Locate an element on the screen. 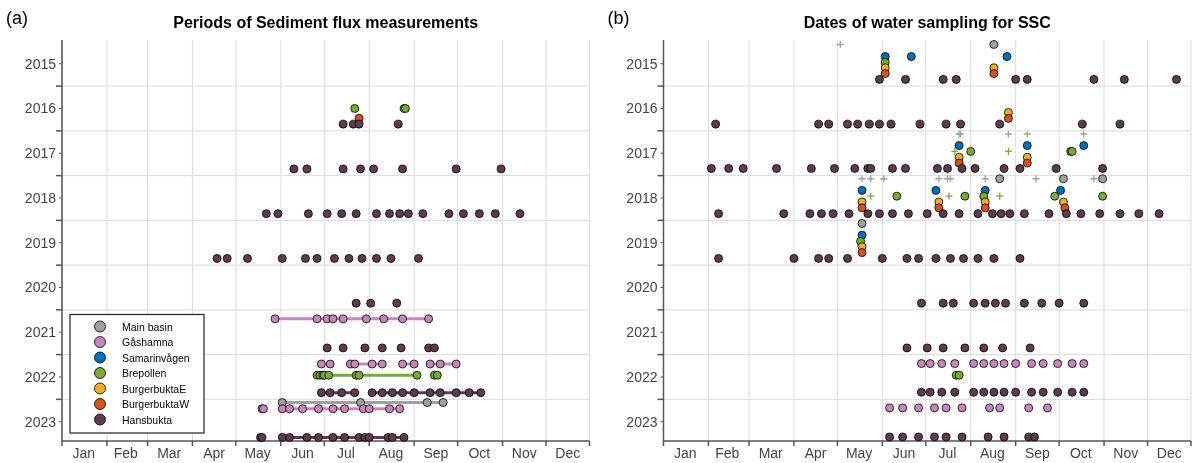  text: (b) is located at coordinates (618, 18).